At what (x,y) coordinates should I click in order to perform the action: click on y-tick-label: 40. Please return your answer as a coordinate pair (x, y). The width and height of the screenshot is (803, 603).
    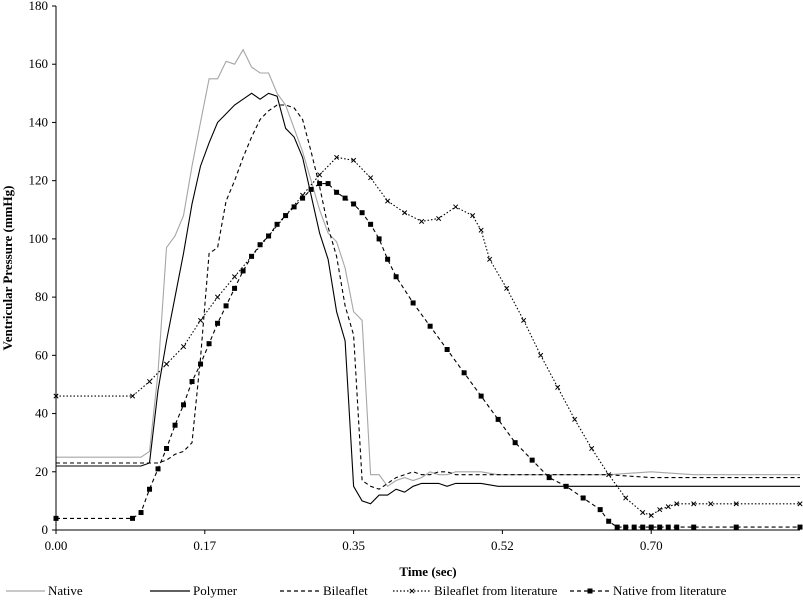
    Looking at the image, I should click on (41, 413).